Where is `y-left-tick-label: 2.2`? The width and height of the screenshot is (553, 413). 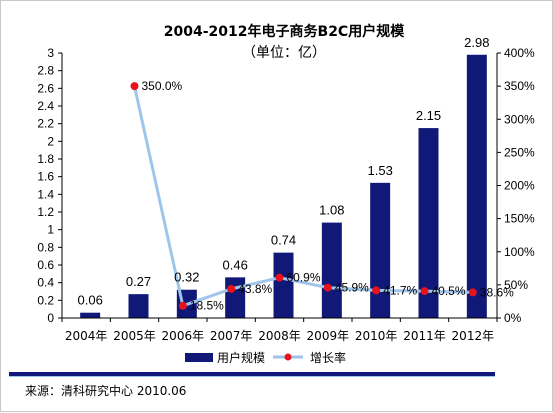 y-left-tick-label: 2.2 is located at coordinates (45, 124).